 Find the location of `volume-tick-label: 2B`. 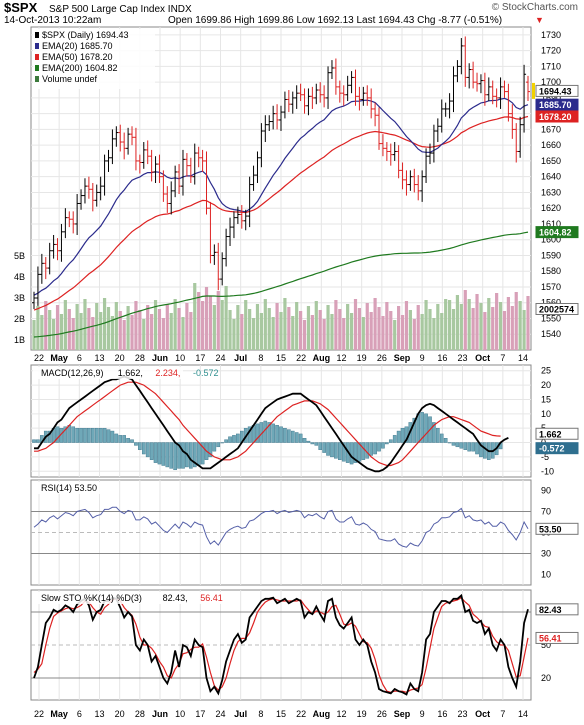

volume-tick-label: 2B is located at coordinates (19, 319).